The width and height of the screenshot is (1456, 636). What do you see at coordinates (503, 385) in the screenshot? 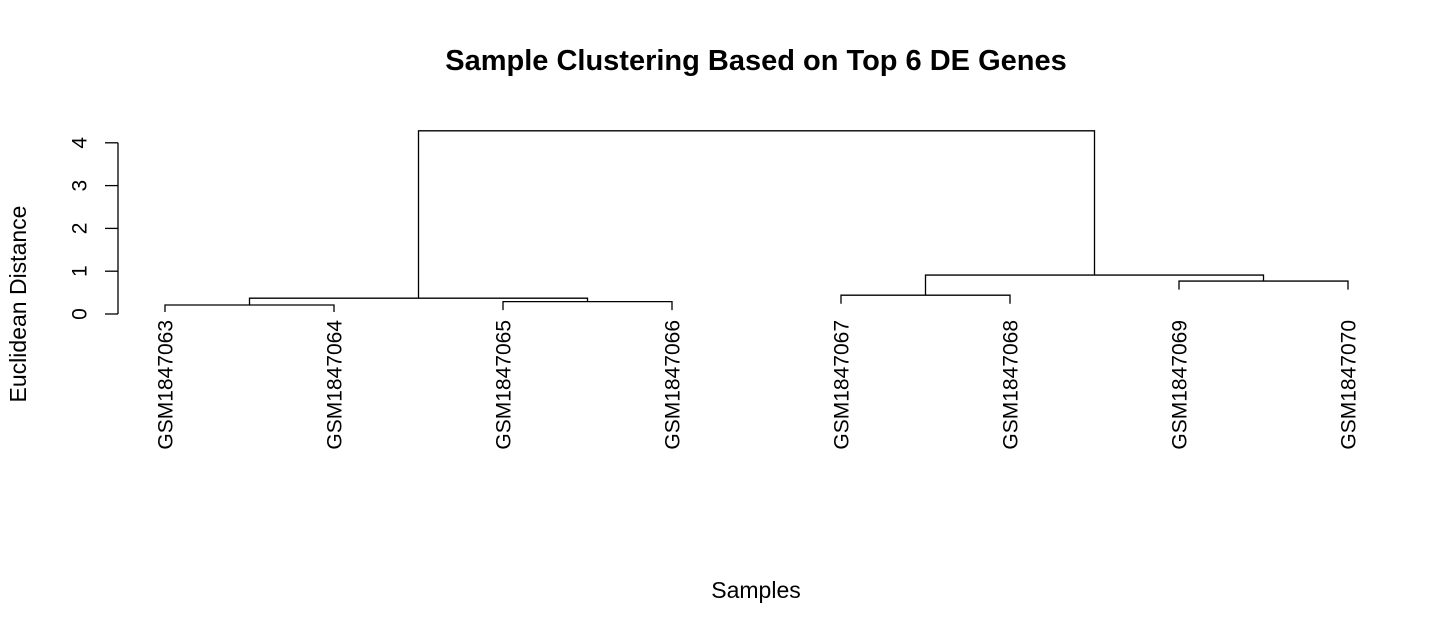
I see `leaf-label: GSM1847065` at bounding box center [503, 385].